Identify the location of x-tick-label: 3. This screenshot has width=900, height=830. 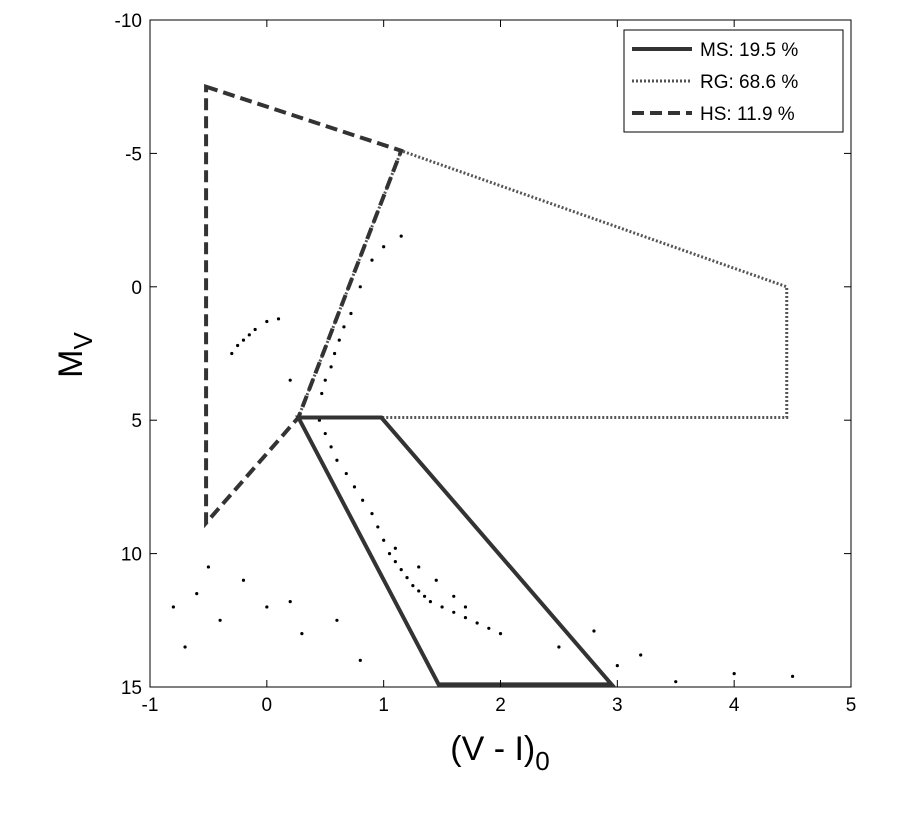
(617, 705).